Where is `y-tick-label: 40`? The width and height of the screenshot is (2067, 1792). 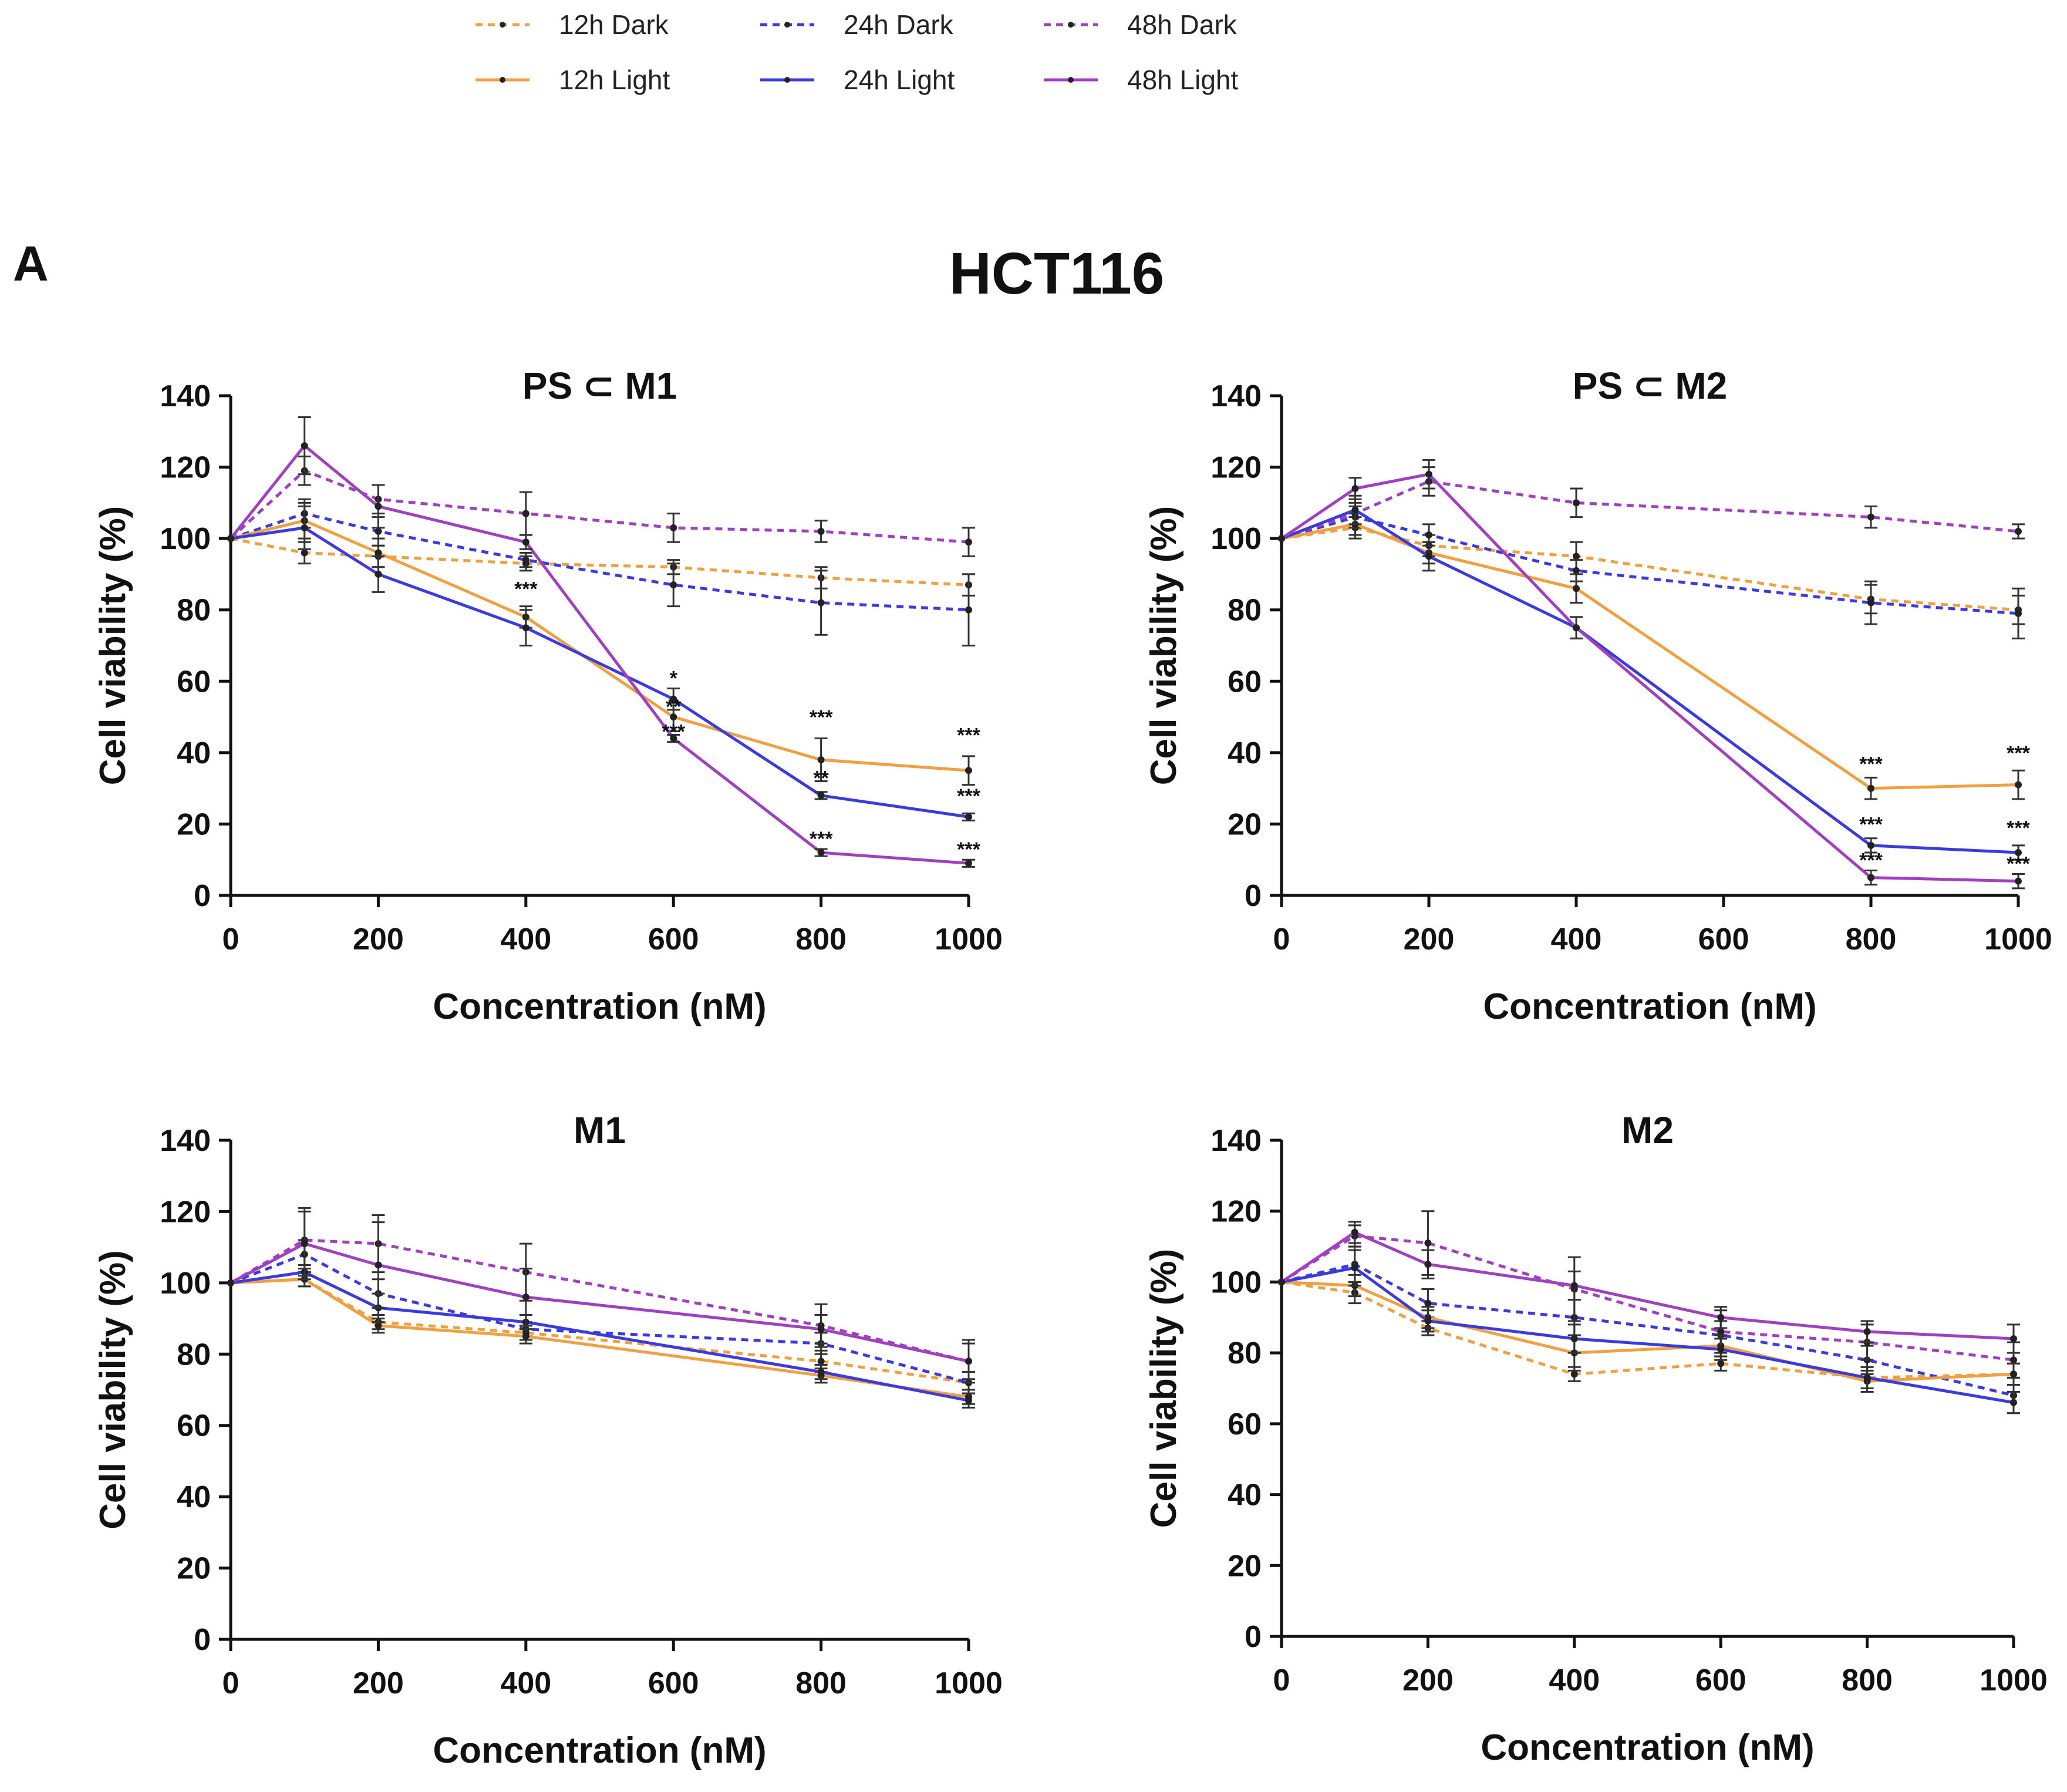
y-tick-label: 40 is located at coordinates (1245, 753).